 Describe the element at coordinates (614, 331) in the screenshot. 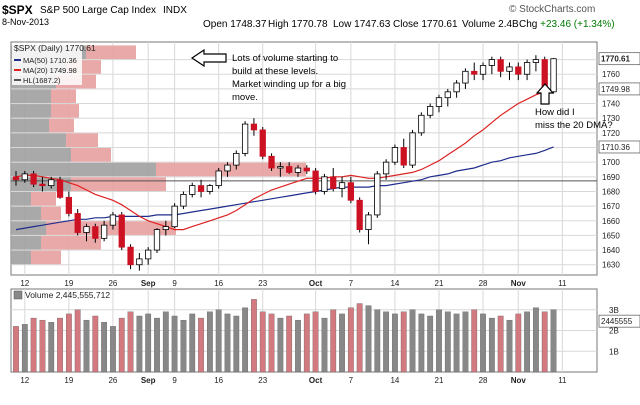

I see `volume-tick-label: 2B` at that location.